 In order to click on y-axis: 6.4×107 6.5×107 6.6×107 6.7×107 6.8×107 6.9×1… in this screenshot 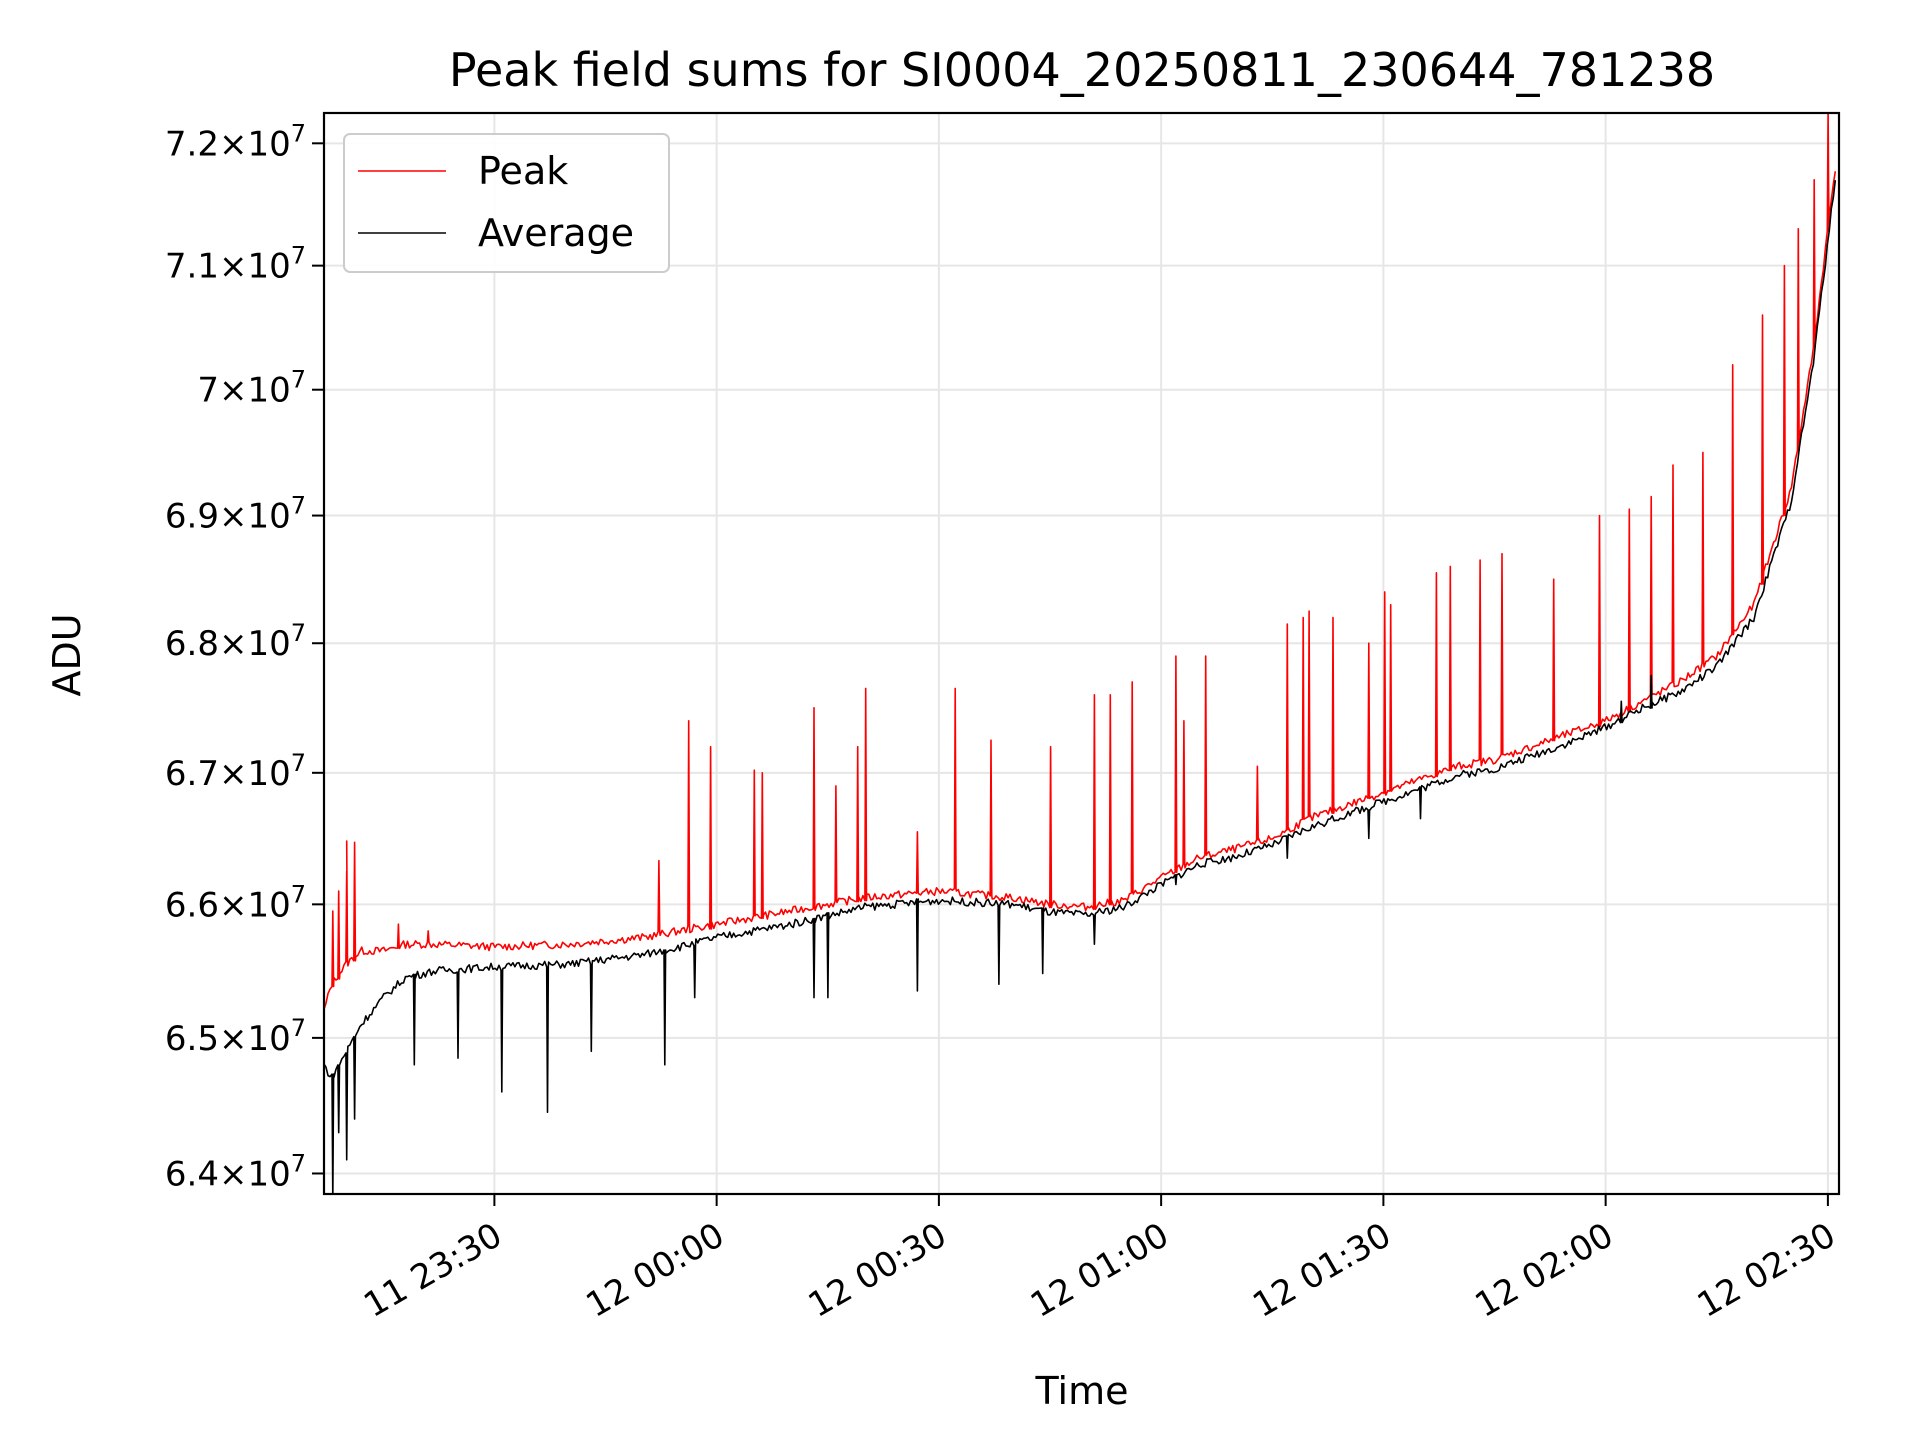, I will do `click(244, 656)`.